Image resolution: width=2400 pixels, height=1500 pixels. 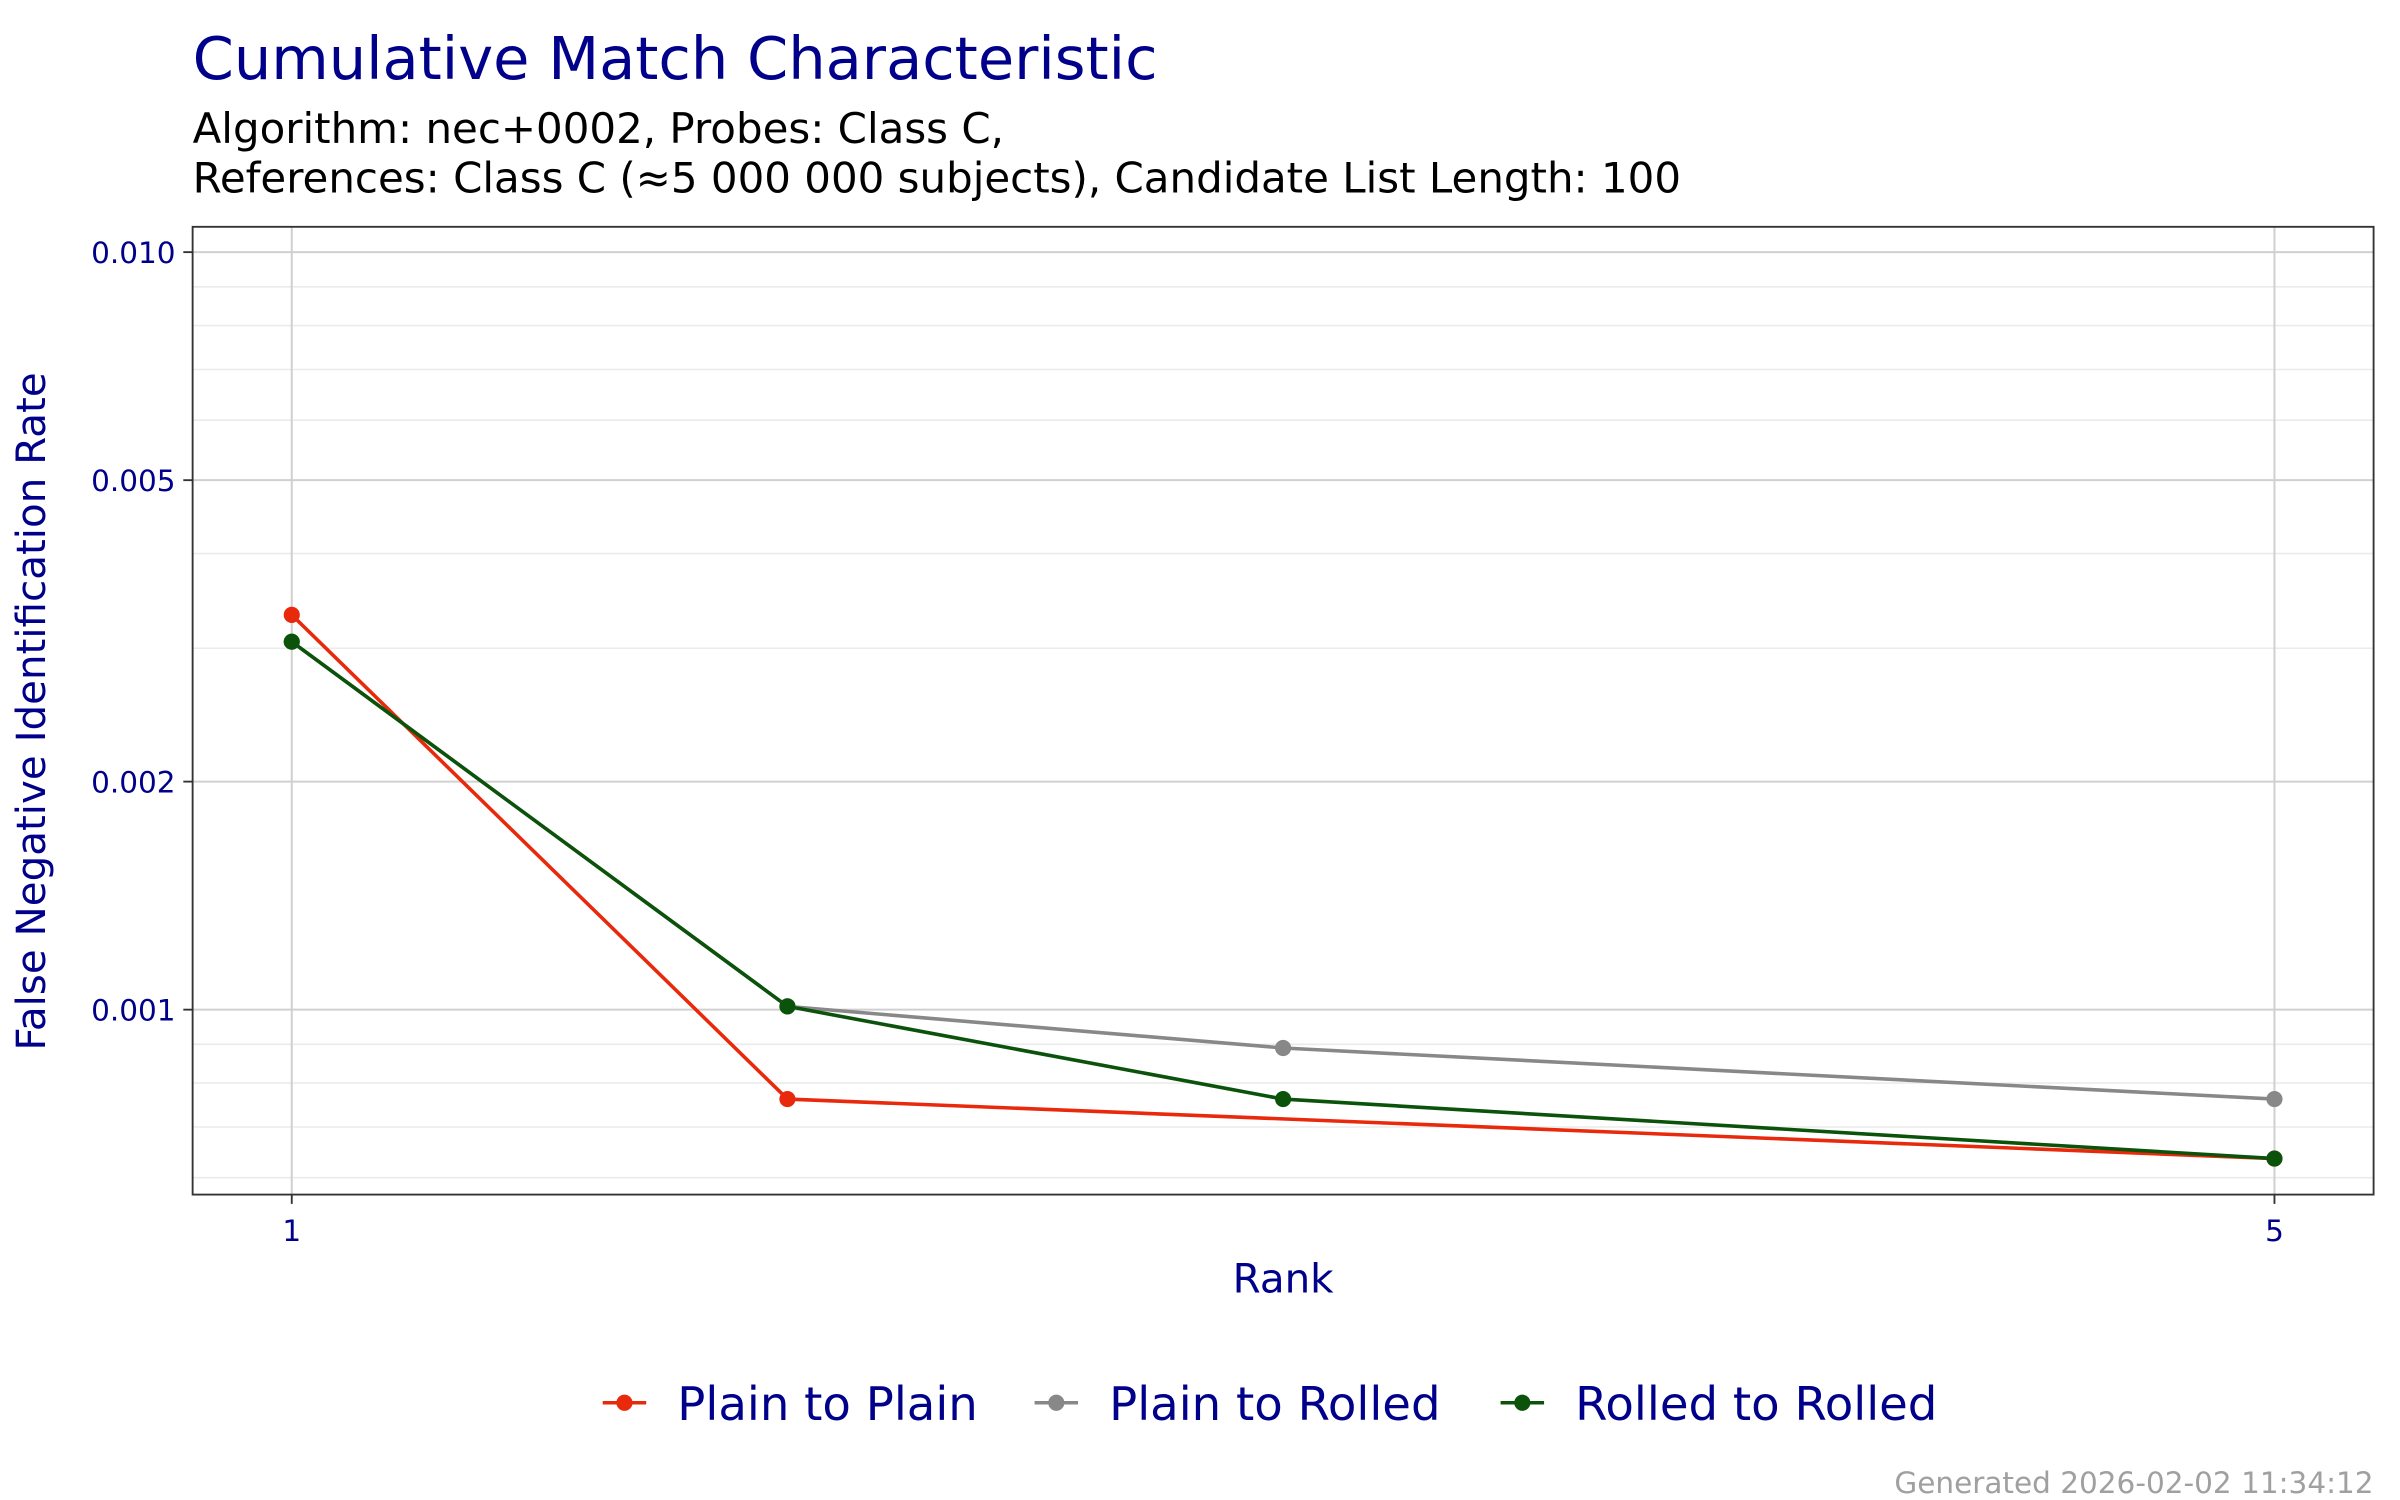 What do you see at coordinates (31, 711) in the screenshot?
I see `y-axis-label: False Negative Identification Rate` at bounding box center [31, 711].